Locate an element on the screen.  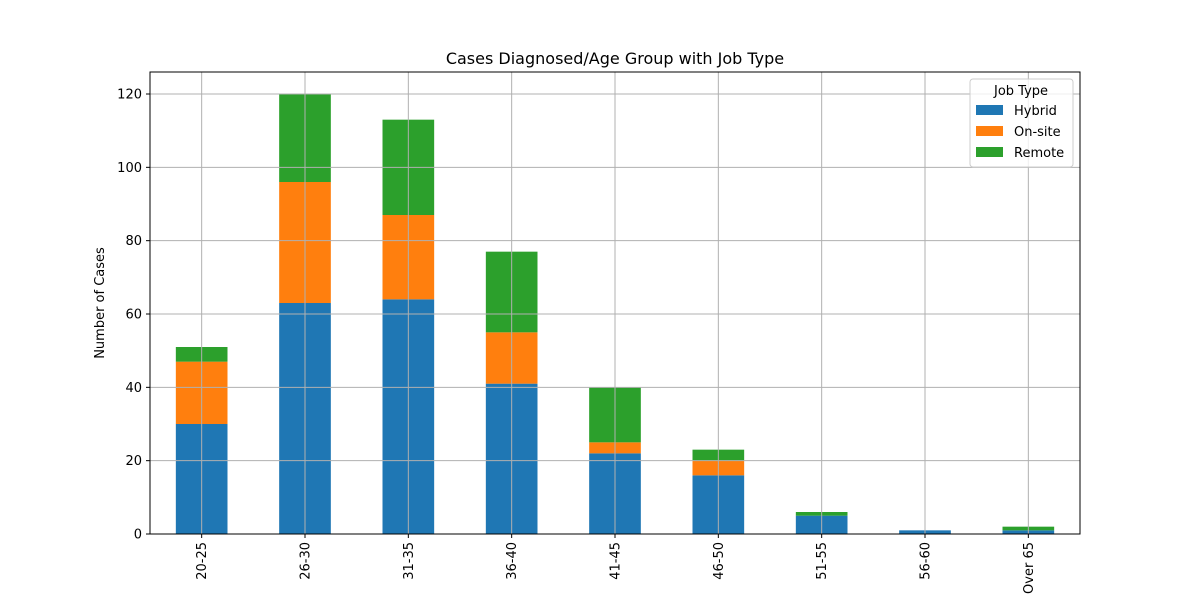
legend-label-remote: Remote is located at coordinates (1039, 153).